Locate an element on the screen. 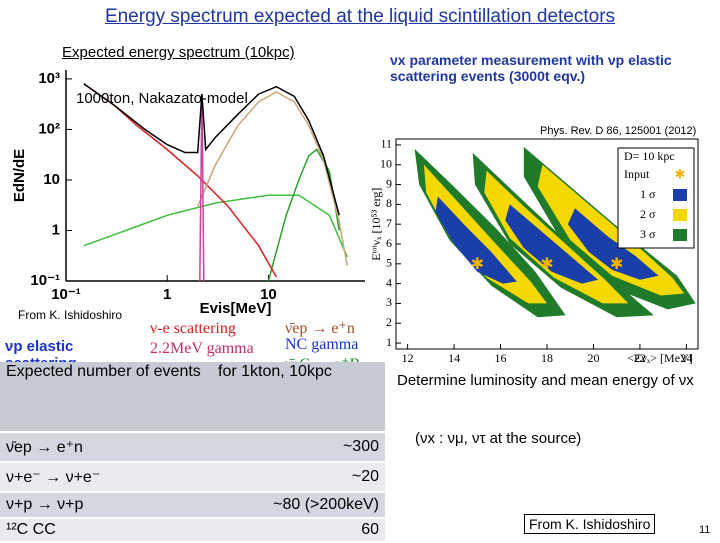 Image resolution: width=720 pixels, height=543 pixels. x-axis-label: <Eνₓ> [MeV] is located at coordinates (659, 358).